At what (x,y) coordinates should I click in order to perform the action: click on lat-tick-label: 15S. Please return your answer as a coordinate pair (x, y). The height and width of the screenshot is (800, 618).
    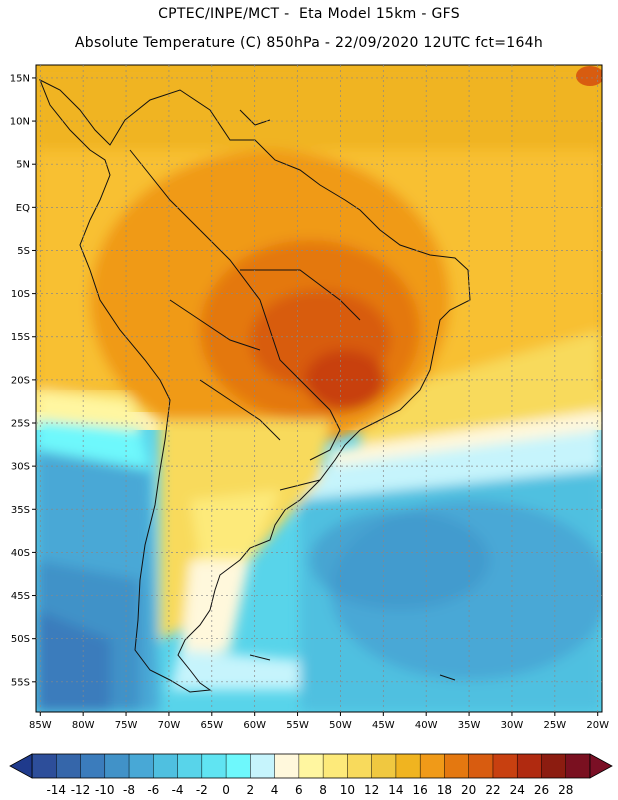
    Looking at the image, I should click on (20, 337).